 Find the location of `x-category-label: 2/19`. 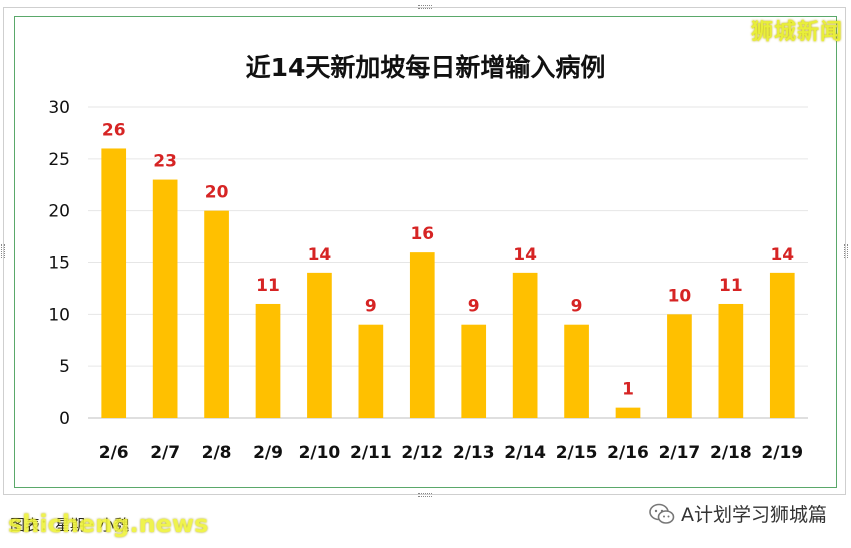

x-category-label: 2/19 is located at coordinates (782, 453).